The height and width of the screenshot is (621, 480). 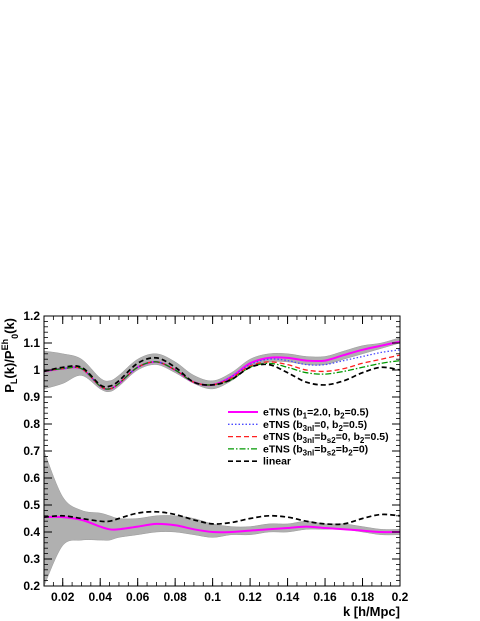 I want to click on x-tick-label: 0.02, so click(x=63, y=597).